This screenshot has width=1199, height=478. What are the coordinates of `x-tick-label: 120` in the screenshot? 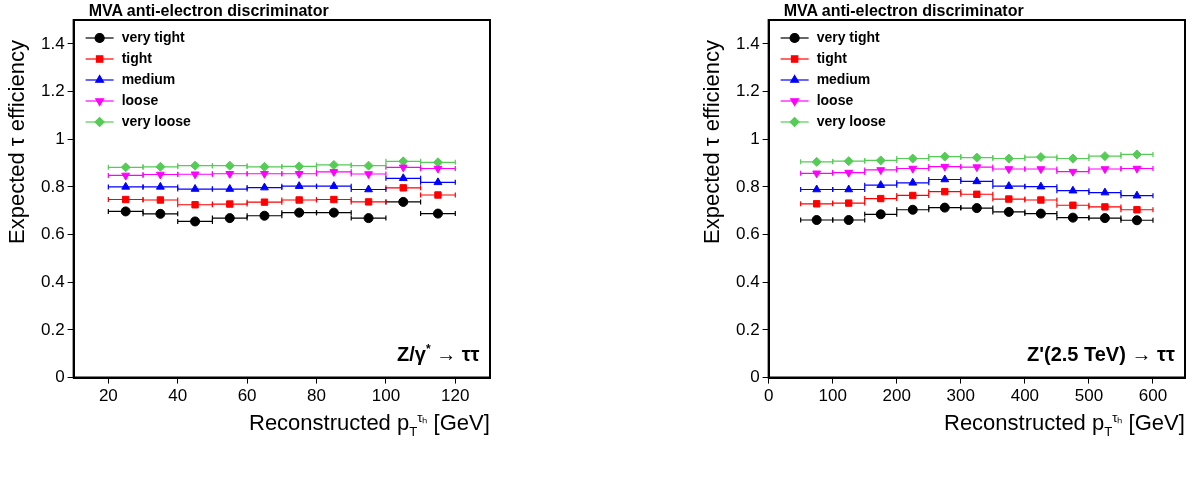 It's located at (455, 396).